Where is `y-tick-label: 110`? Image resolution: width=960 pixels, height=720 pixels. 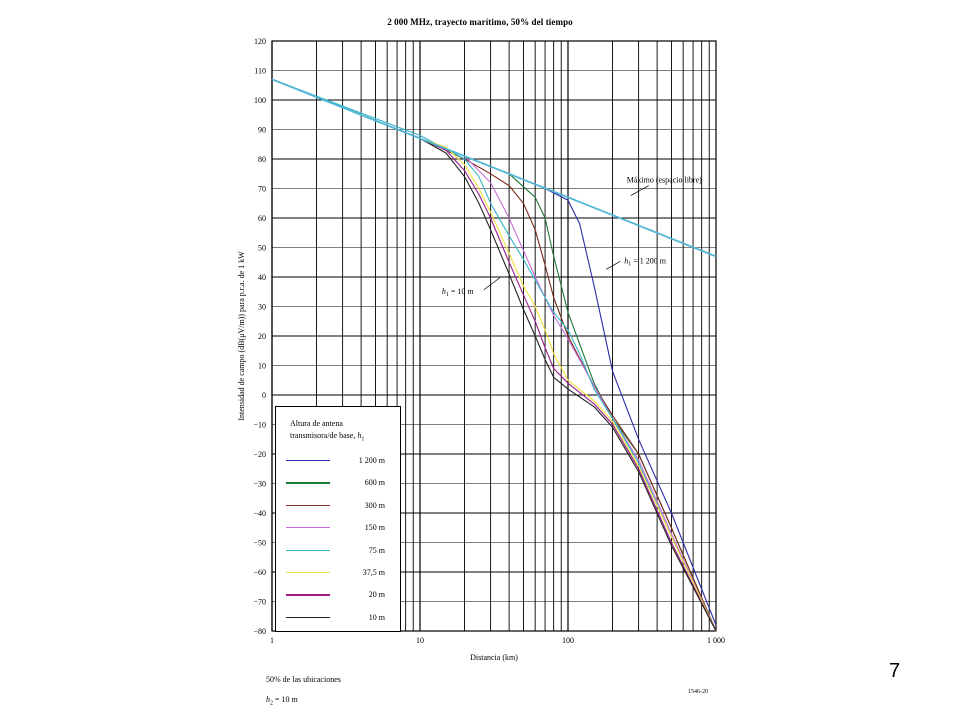 y-tick-label: 110 is located at coordinates (260, 71).